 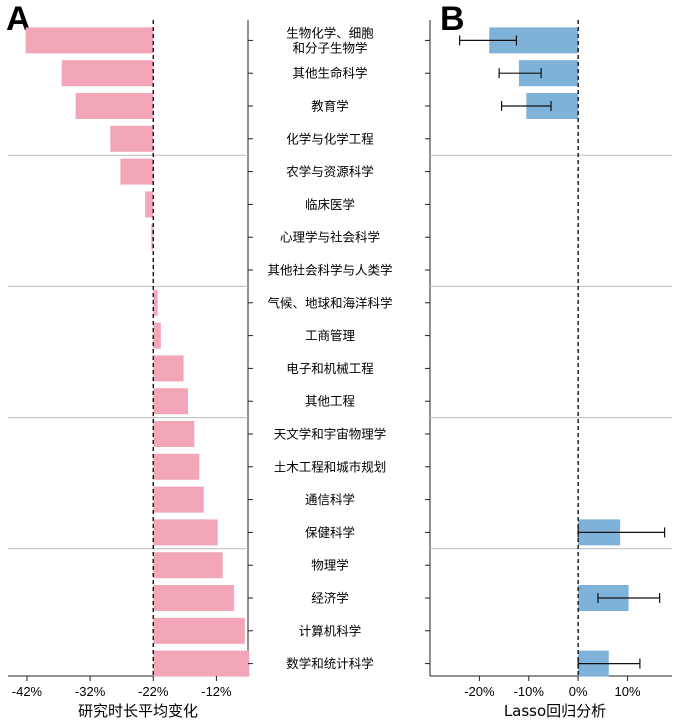 What do you see at coordinates (330, 32) in the screenshot?
I see `category-label-0-line-0: 生物化学、细胞` at bounding box center [330, 32].